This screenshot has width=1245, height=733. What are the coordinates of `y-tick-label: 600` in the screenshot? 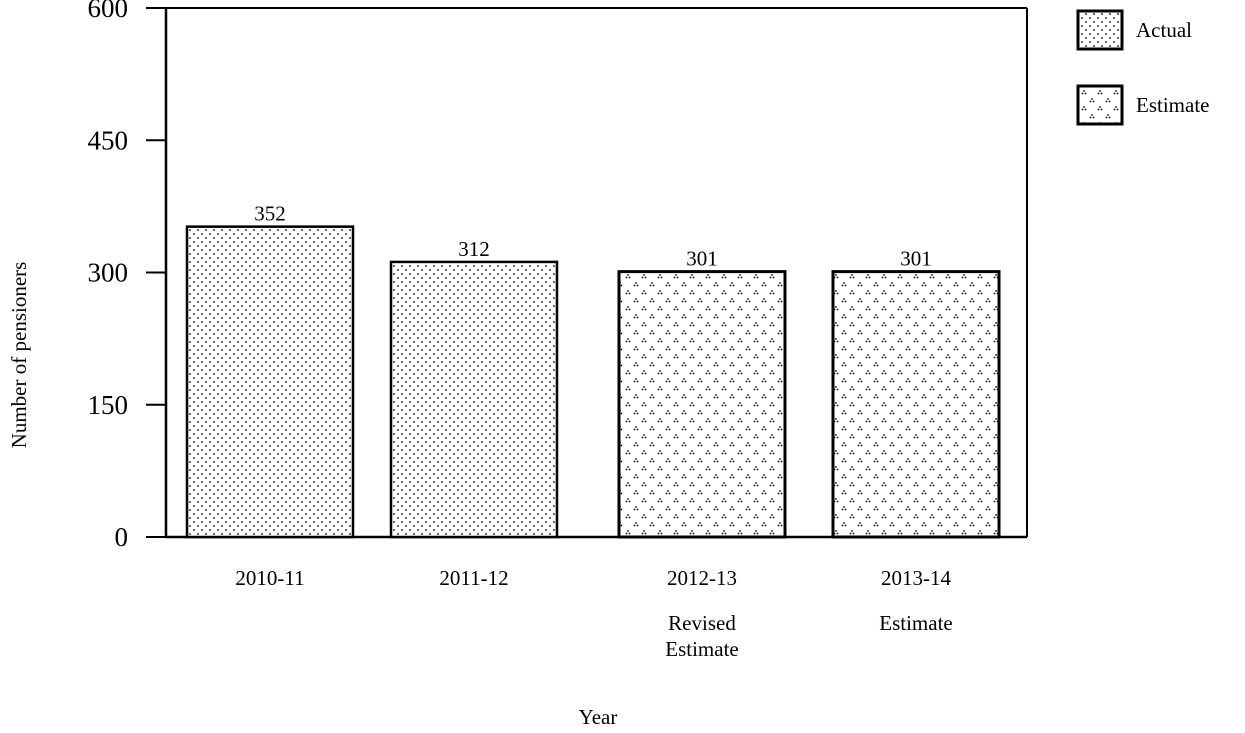 It's located at (108, 11).